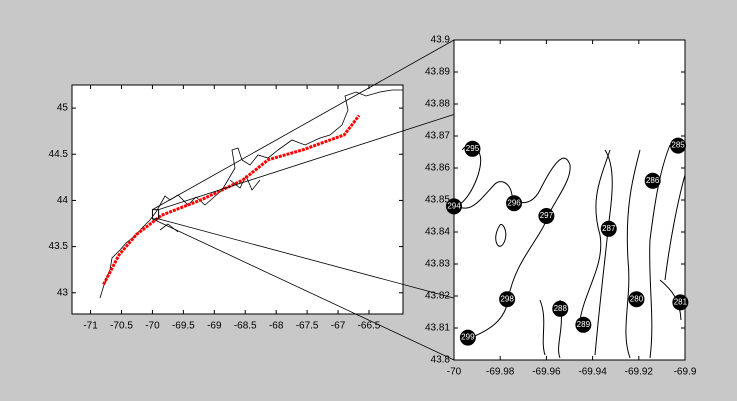 The height and width of the screenshot is (401, 737). I want to click on station: 281, so click(680, 302).